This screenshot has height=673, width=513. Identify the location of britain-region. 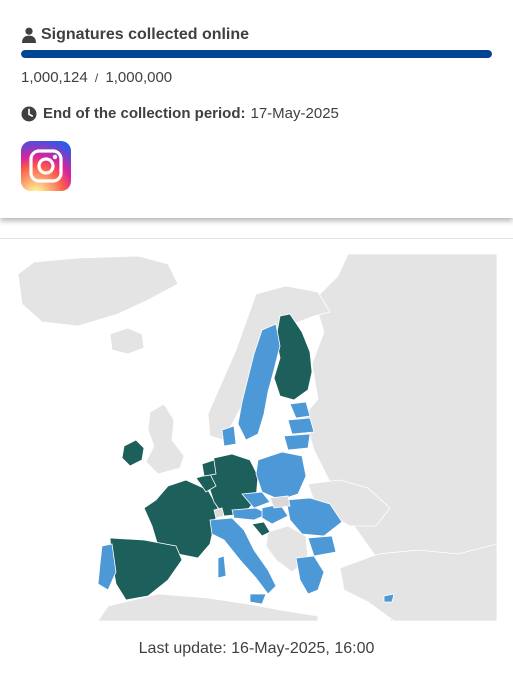
(165, 439).